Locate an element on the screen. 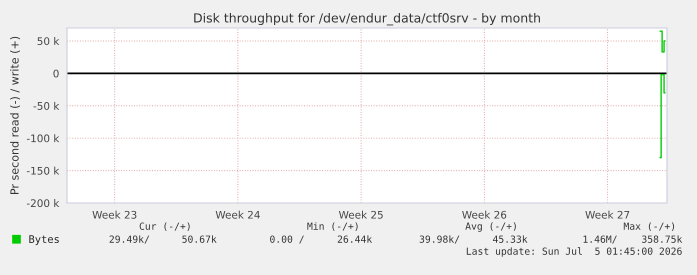 This screenshot has height=275, width=697. text: 0.00 / is located at coordinates (287, 239).